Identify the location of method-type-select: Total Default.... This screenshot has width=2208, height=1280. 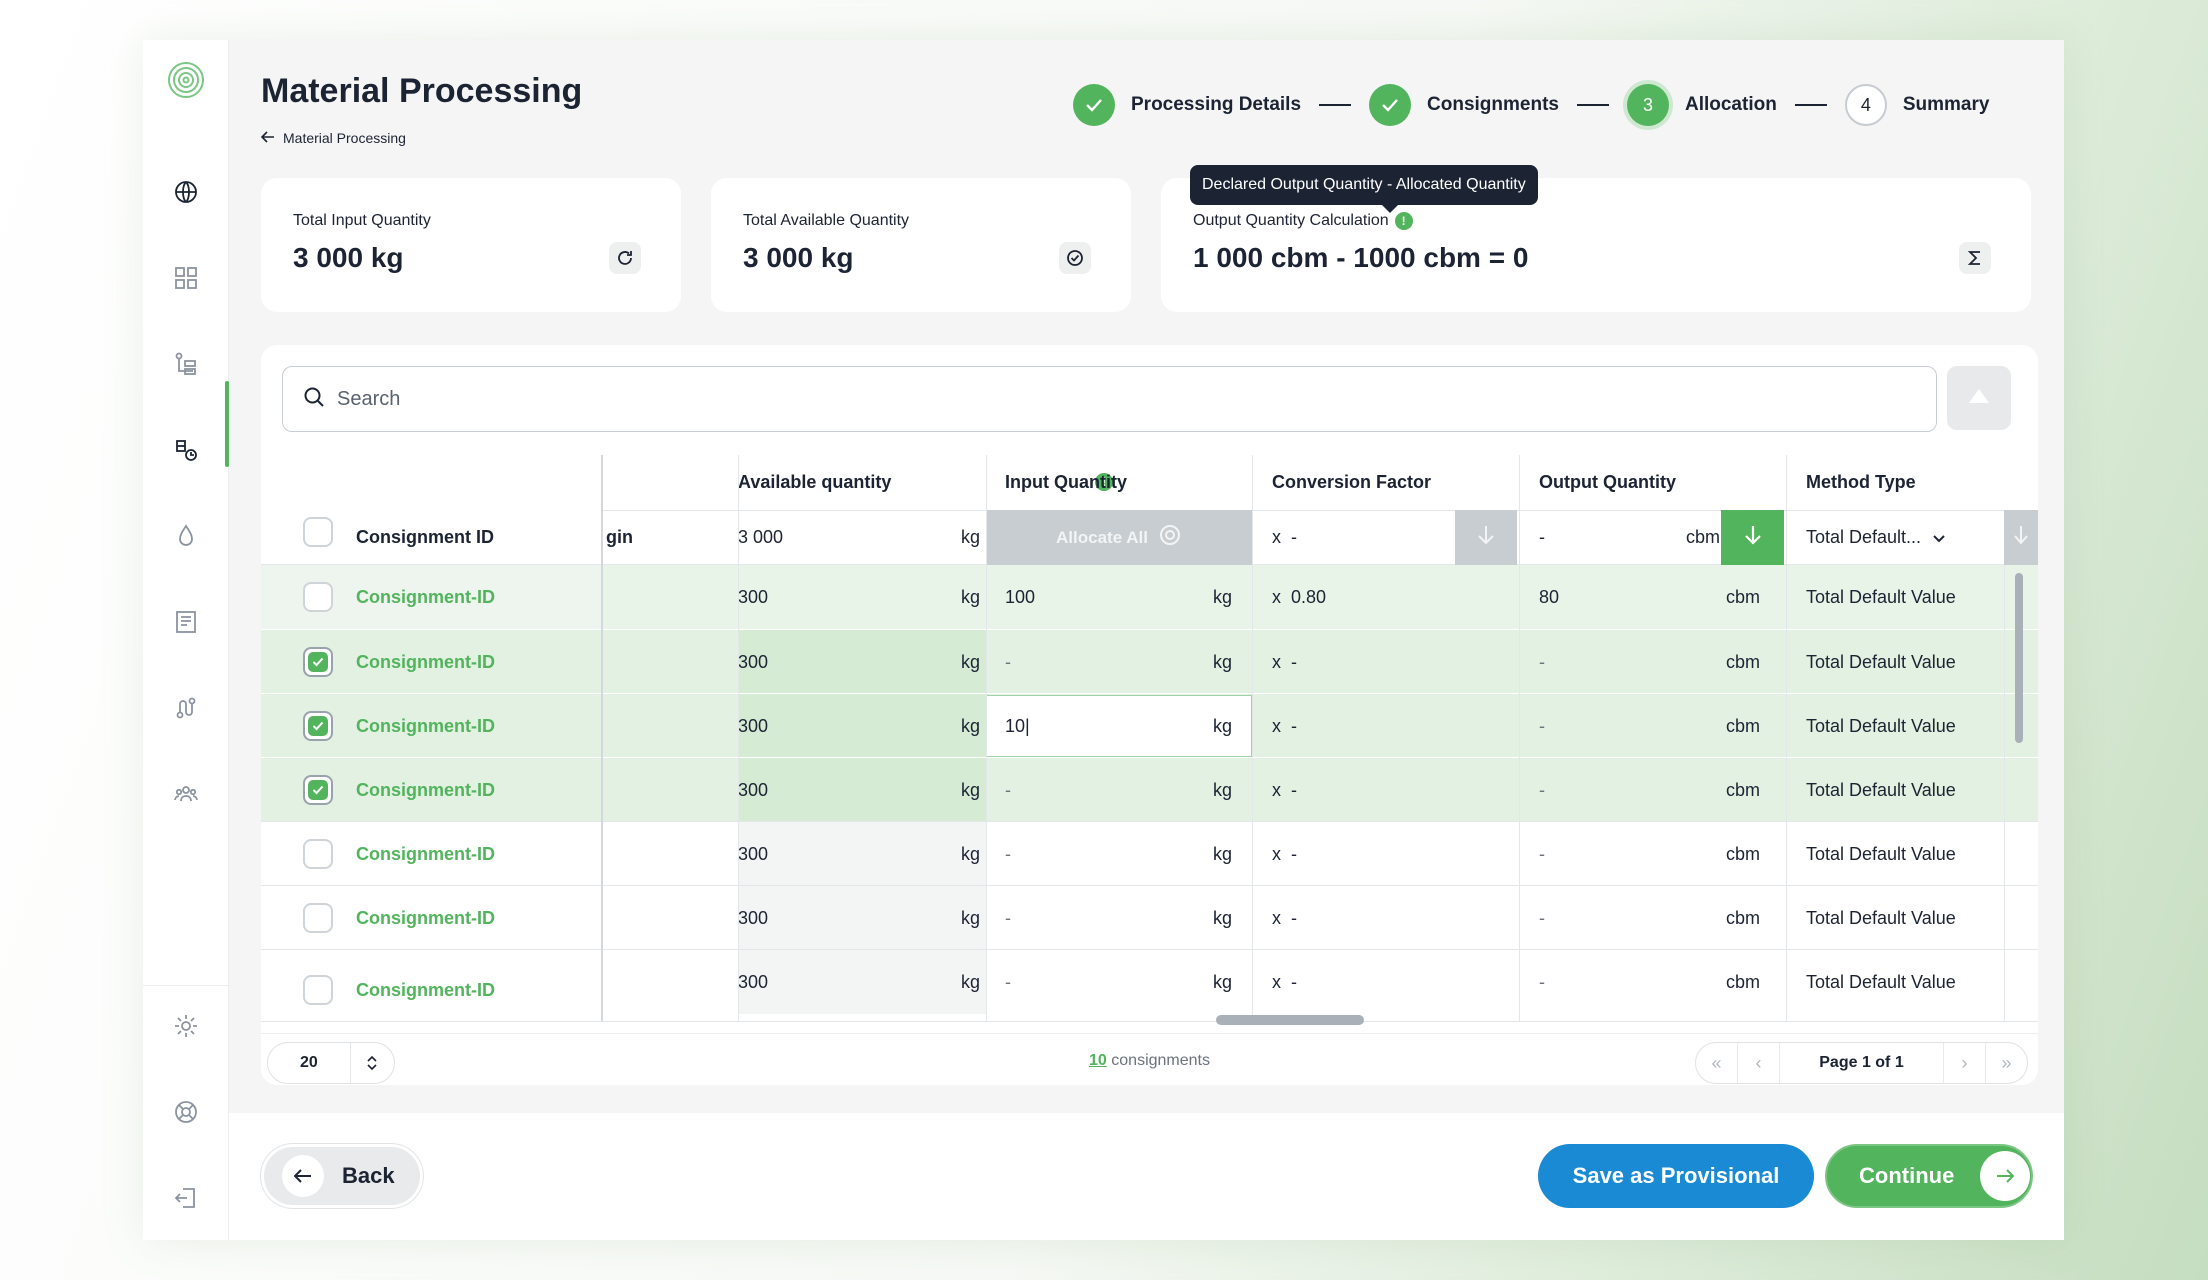
(1875, 537).